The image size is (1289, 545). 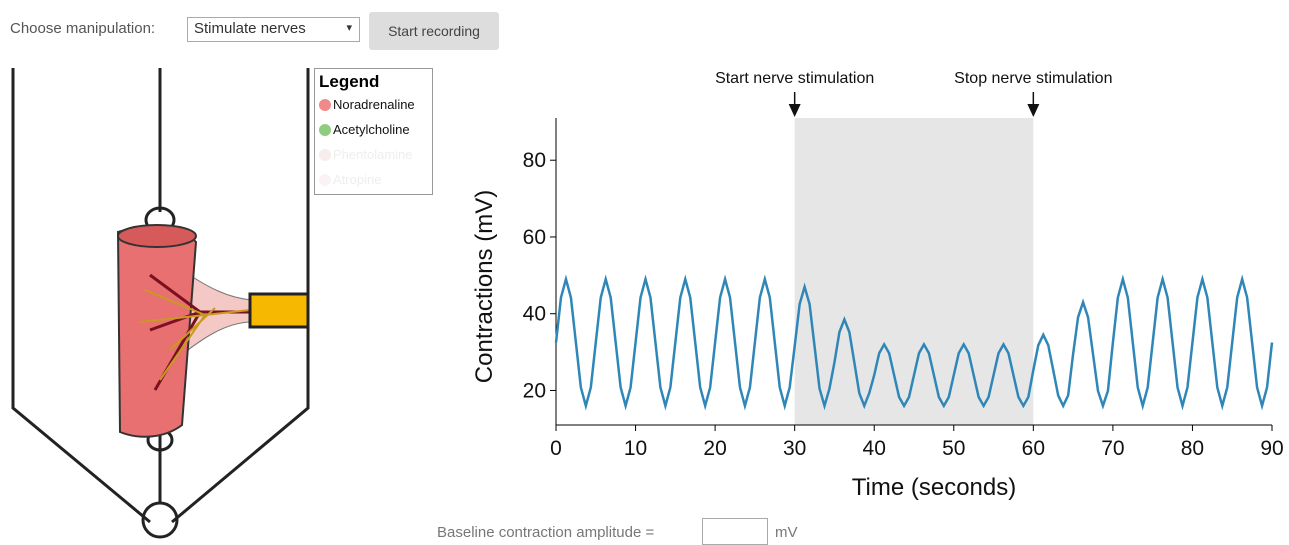 I want to click on legend-label: Acetylcholine, so click(x=371, y=129).